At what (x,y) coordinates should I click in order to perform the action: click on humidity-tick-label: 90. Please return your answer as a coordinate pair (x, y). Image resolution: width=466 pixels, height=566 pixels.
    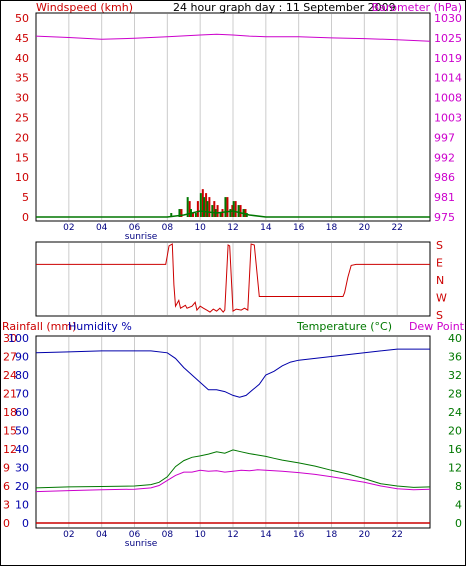
    Looking at the image, I should click on (22, 357).